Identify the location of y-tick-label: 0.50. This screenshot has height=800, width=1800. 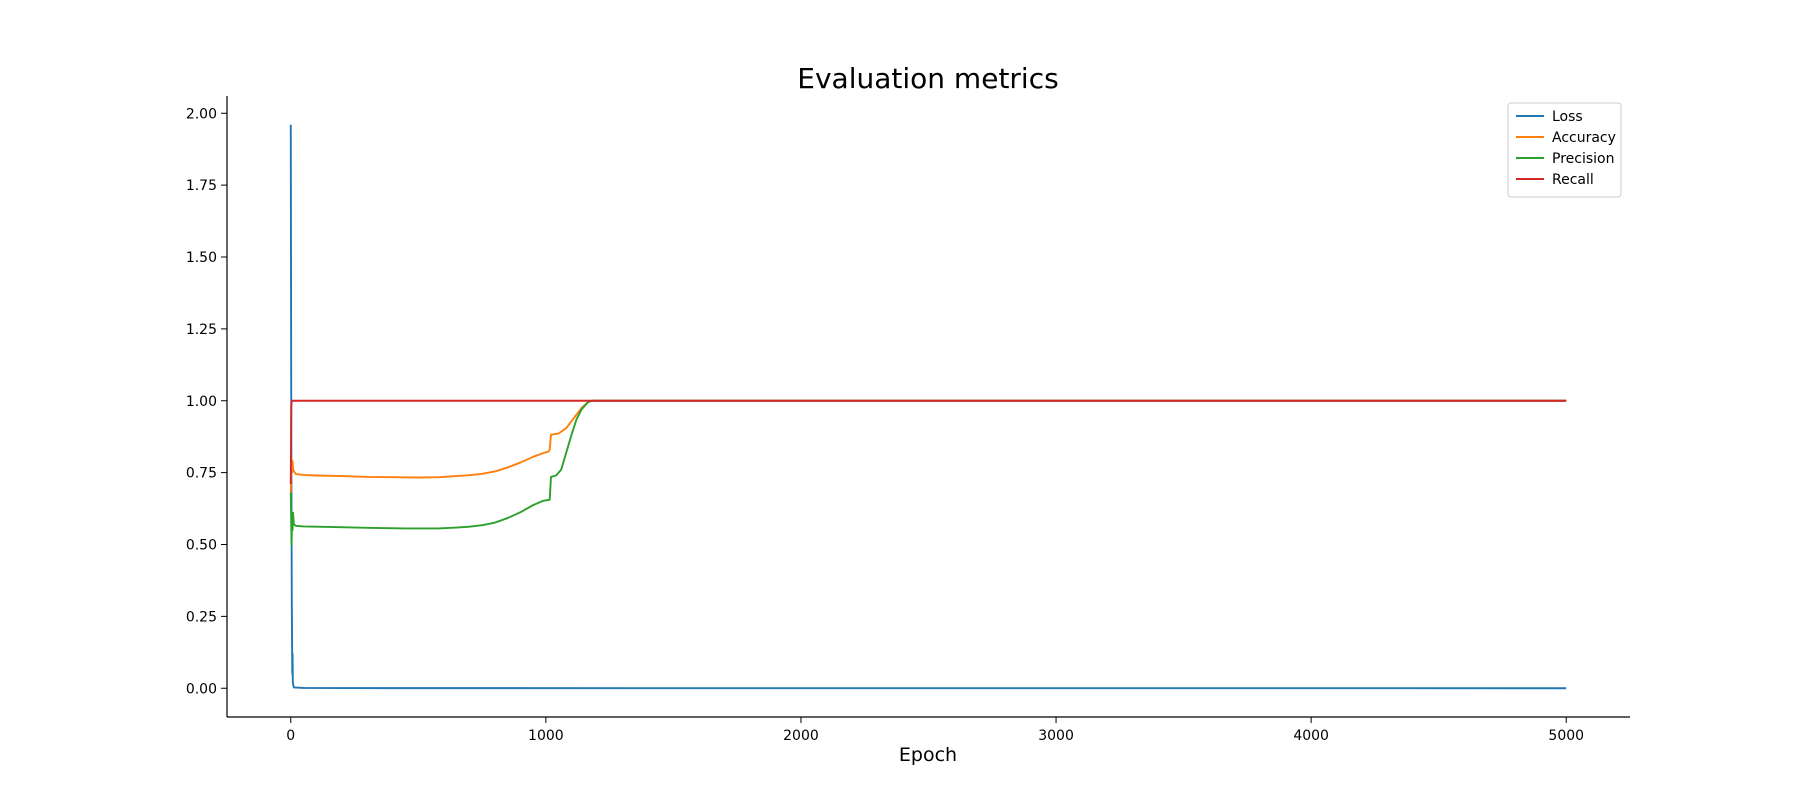
(201, 546).